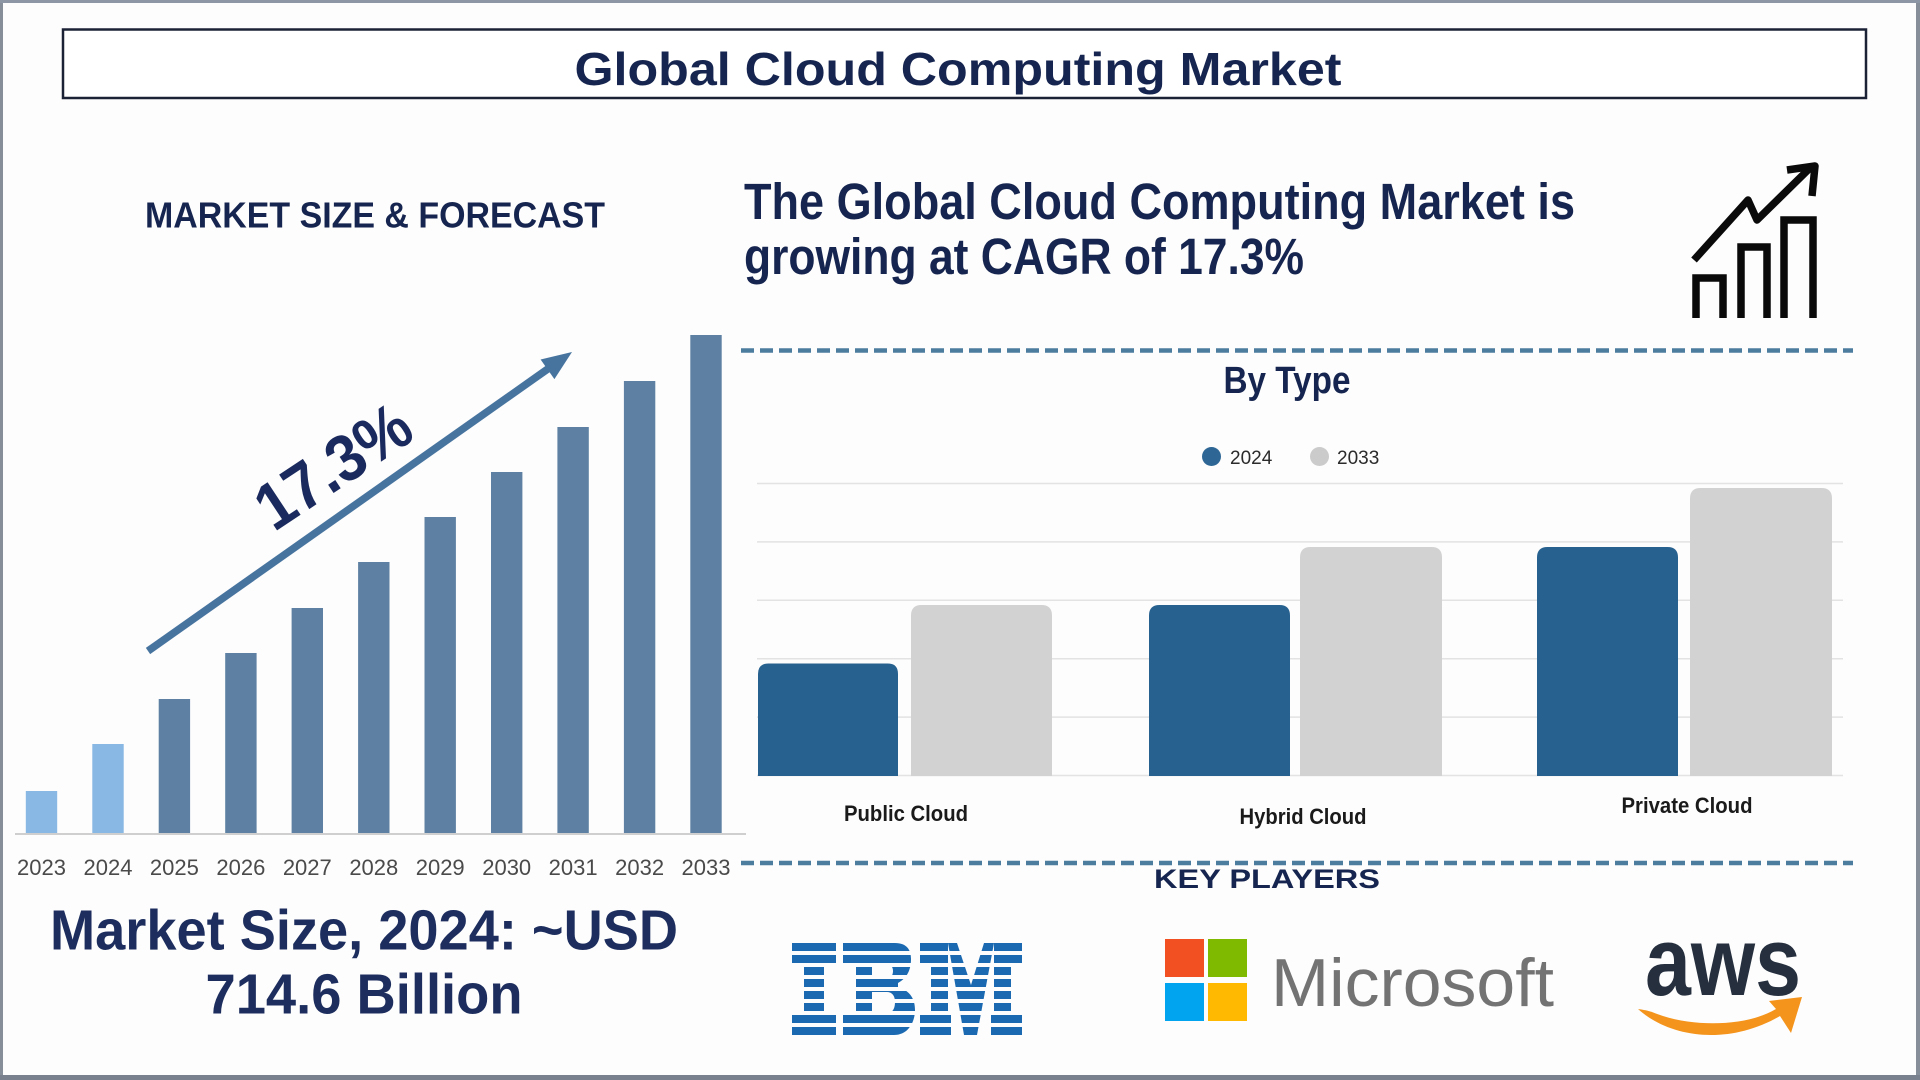 This screenshot has width=1920, height=1080. What do you see at coordinates (440, 867) in the screenshot?
I see `svg-text: 2029` at bounding box center [440, 867].